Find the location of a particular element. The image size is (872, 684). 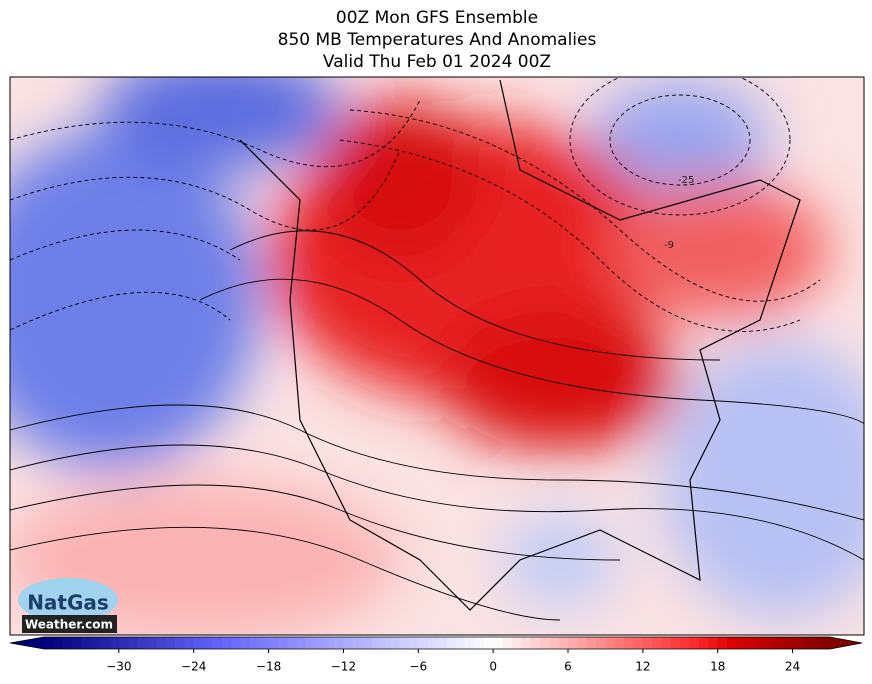

contour-label: -9 is located at coordinates (669, 245).